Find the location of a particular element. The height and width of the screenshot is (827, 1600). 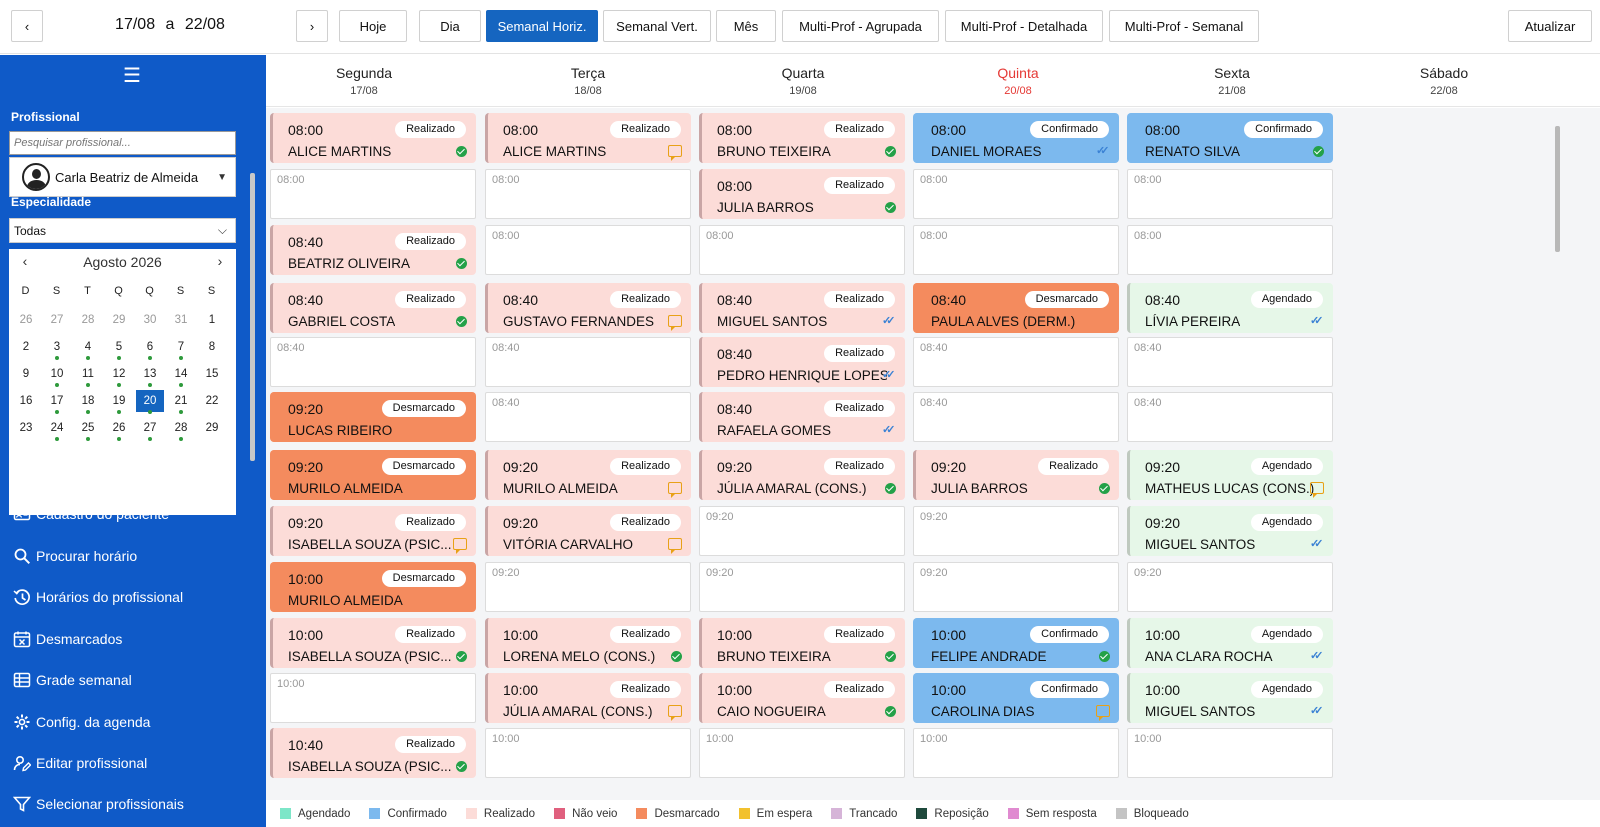

calendar-day: 13 is located at coordinates (150, 375).